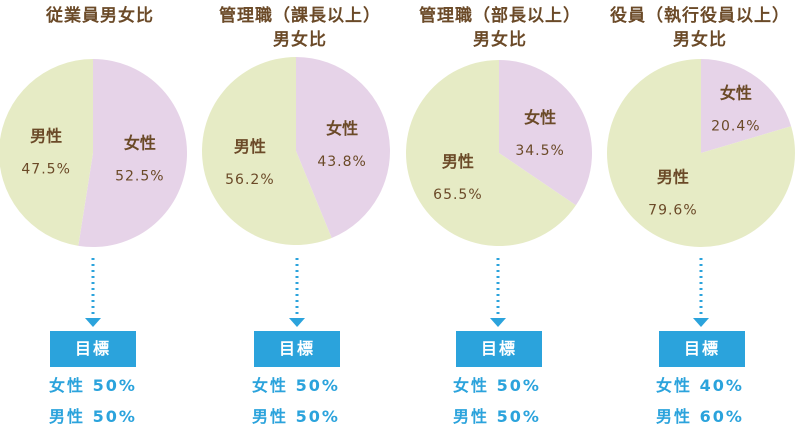  I want to click on pie-chart: 女性 34.5% 男性 65.5%, so click(498, 153).